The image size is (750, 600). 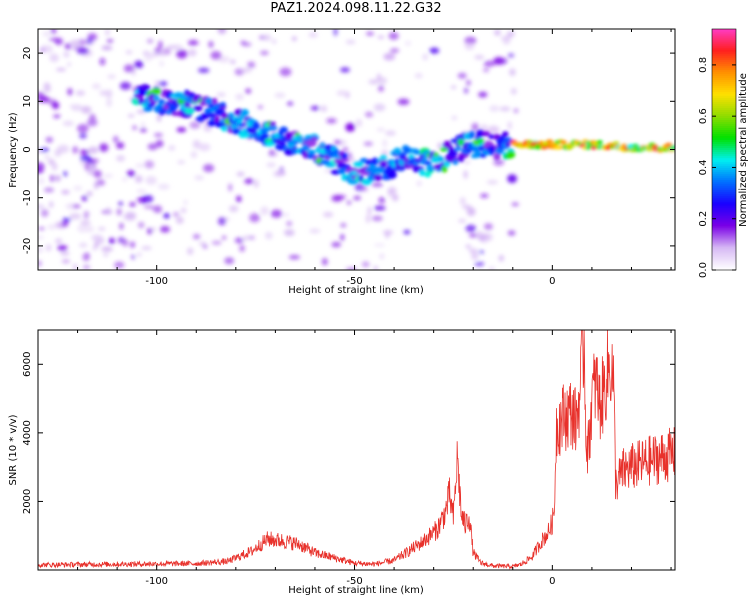 I want to click on colorbar-gradient, so click(x=724, y=150).